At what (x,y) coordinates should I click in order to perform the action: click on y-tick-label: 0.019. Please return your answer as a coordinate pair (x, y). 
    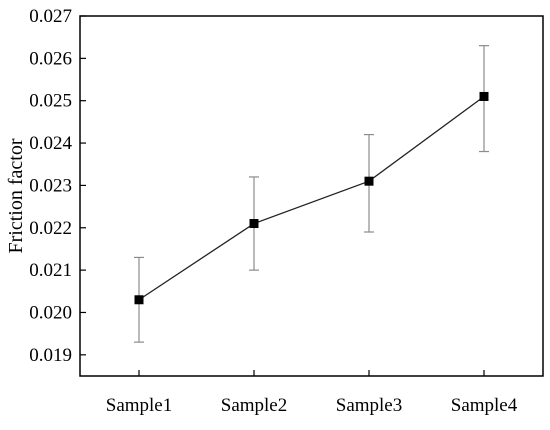
    Looking at the image, I should click on (50, 355).